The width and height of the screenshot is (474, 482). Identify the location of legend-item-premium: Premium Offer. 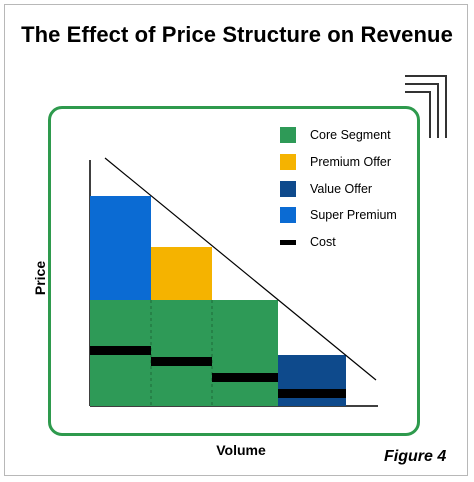
(350, 162).